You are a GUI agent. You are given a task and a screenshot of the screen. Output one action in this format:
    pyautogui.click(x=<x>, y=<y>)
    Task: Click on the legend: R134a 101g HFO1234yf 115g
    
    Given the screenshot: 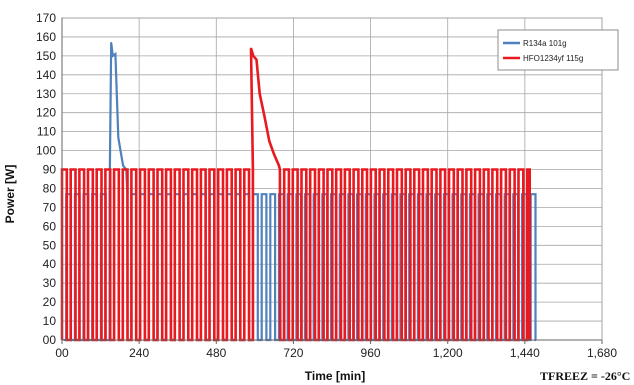 What is the action you would take?
    pyautogui.click(x=558, y=50)
    